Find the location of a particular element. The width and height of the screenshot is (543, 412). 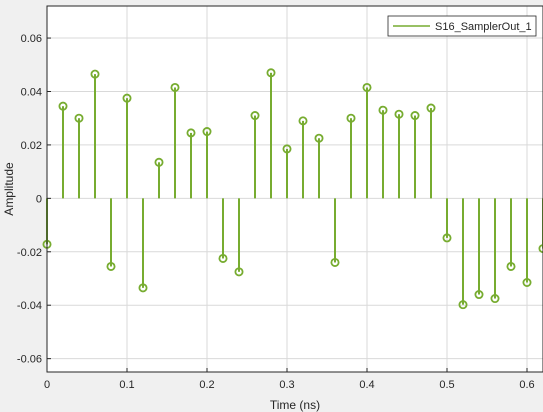

y-tick-label: 0.06 is located at coordinates (31, 39).